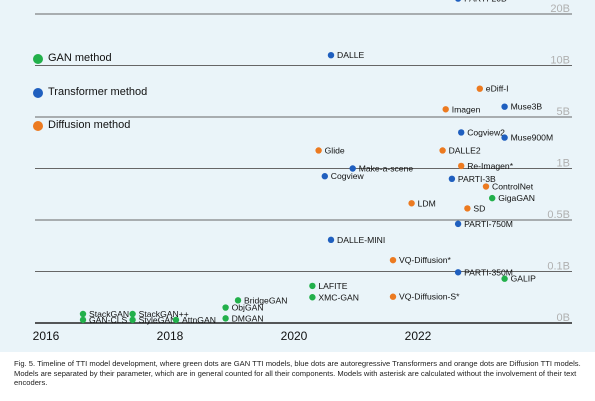 This screenshot has height=401, width=595. I want to click on point-label: Muse3B, so click(527, 107).